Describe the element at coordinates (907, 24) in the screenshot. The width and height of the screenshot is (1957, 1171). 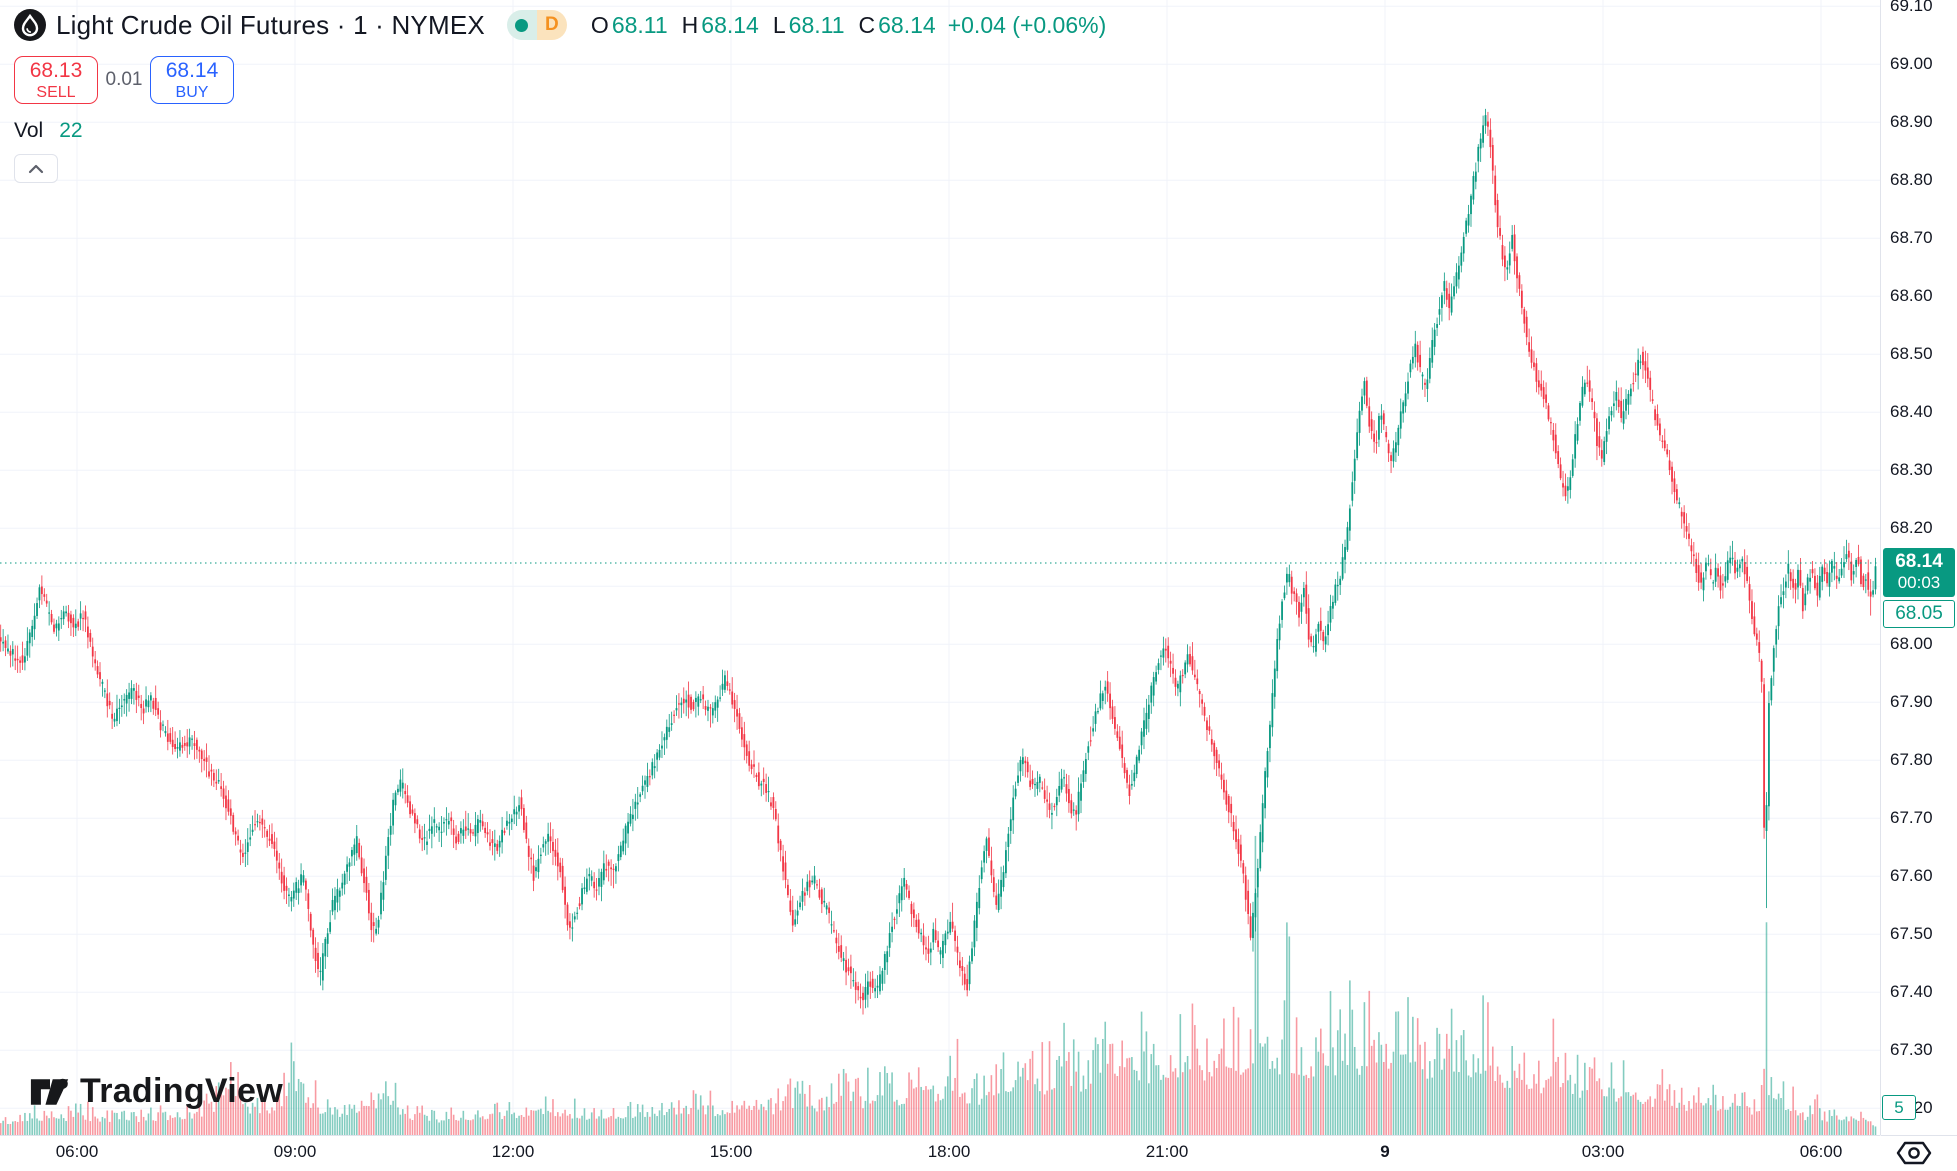
I see `close-value: 68.14` at that location.